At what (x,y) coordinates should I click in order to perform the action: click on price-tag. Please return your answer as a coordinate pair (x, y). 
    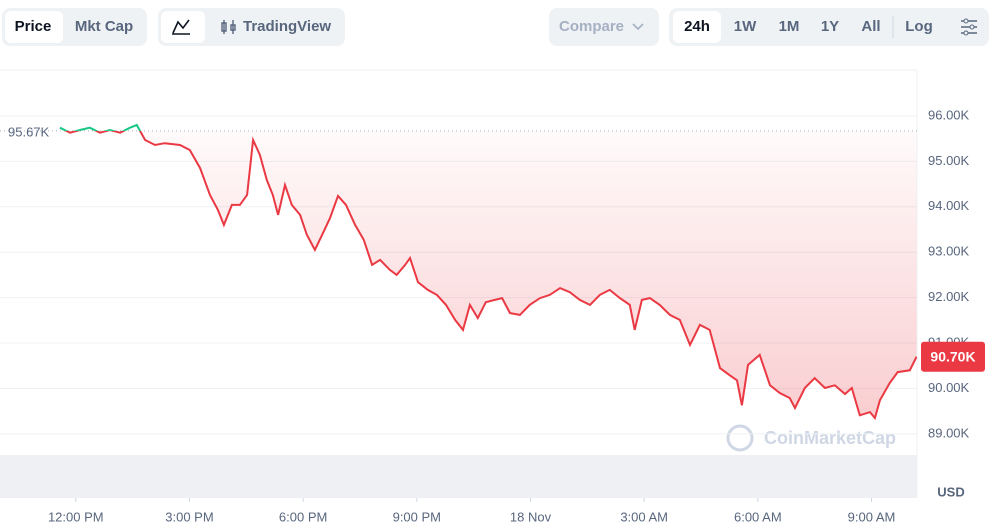
    Looking at the image, I should click on (953, 356).